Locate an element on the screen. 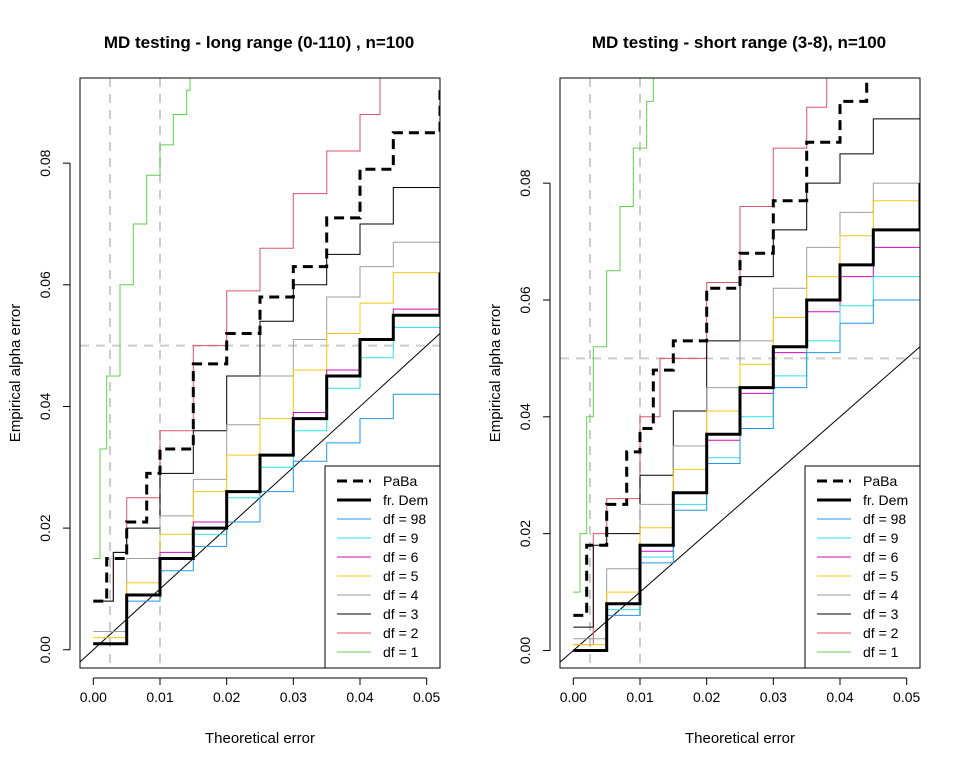 This screenshot has width=960, height=768. chart-title: MD testing - short range (3-8), n=100 is located at coordinates (739, 42).